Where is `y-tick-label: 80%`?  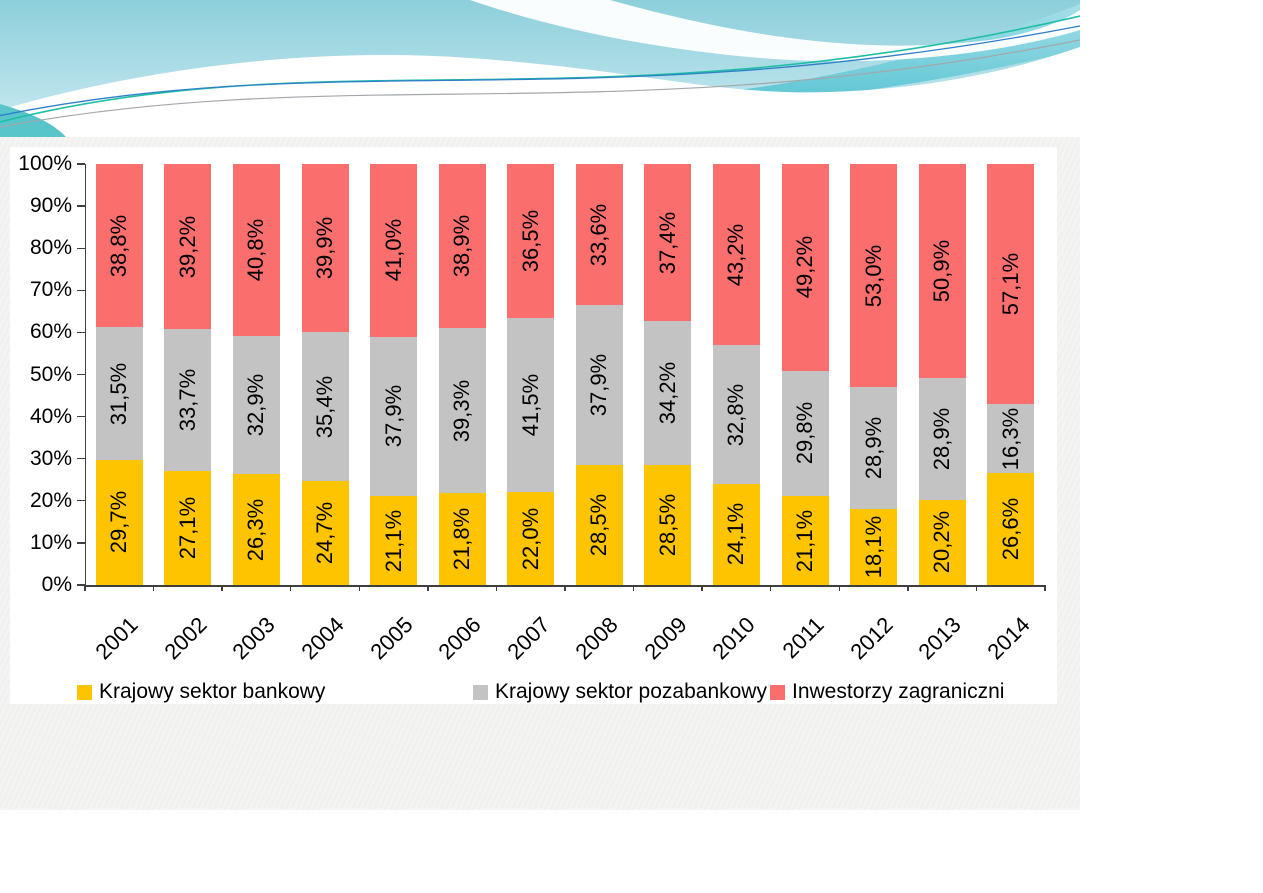 y-tick-label: 80% is located at coordinates (50, 248).